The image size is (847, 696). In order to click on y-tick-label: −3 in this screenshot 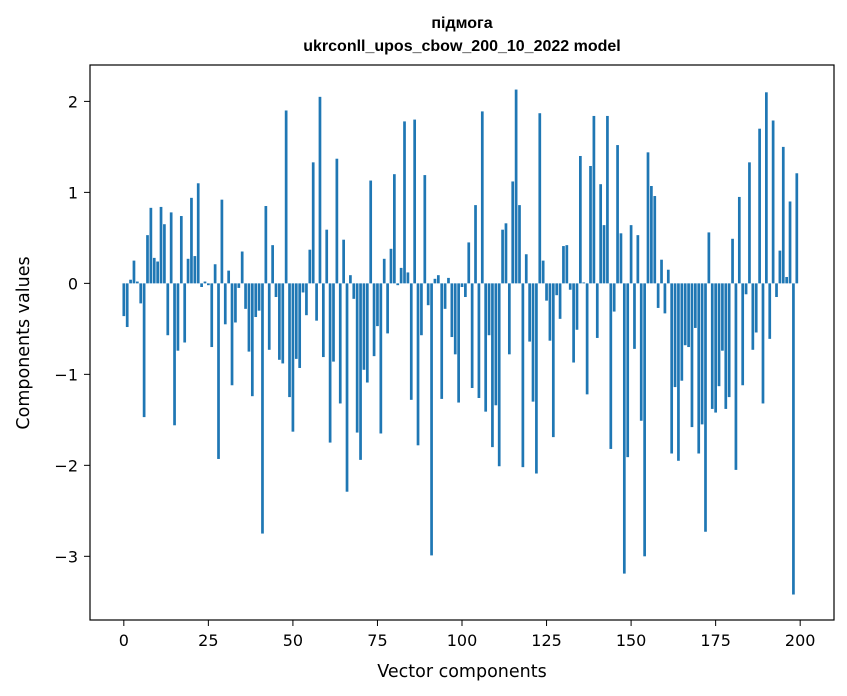, I will do `click(66, 556)`.